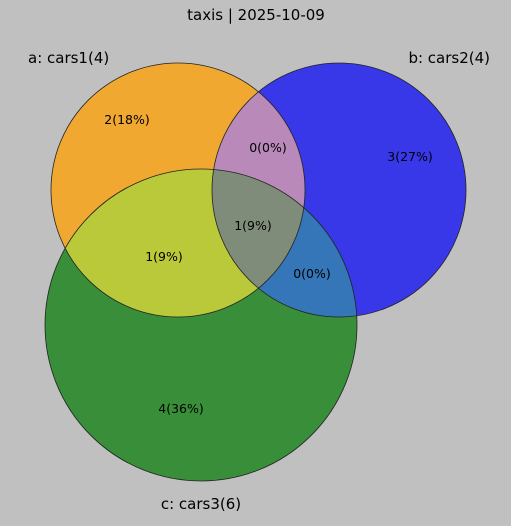 This screenshot has width=511, height=526. What do you see at coordinates (258, 243) in the screenshot?
I see `region-abc` at bounding box center [258, 243].